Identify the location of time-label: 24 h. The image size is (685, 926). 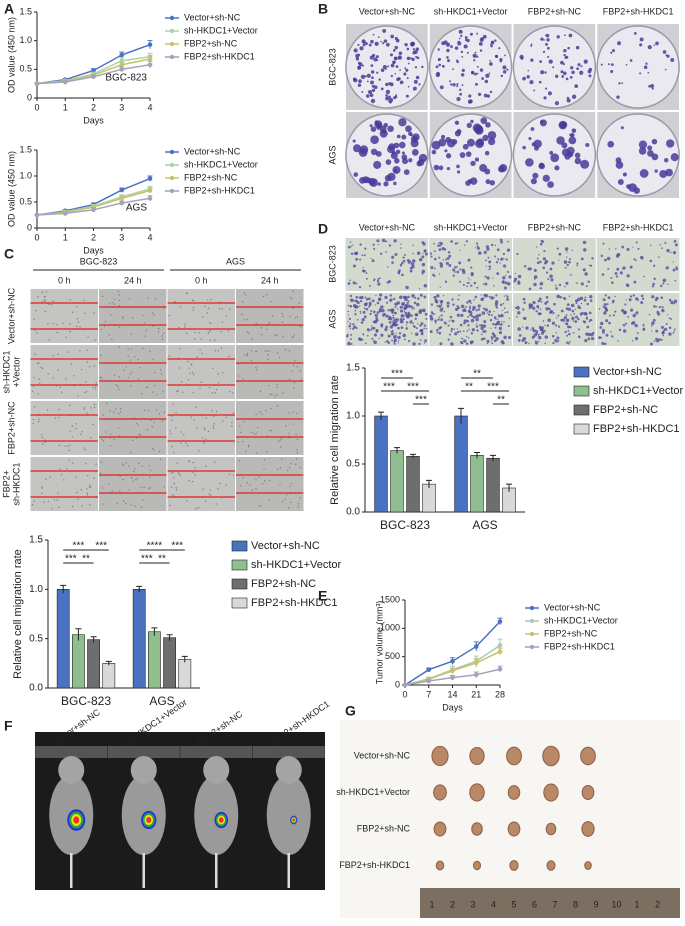
(270, 280).